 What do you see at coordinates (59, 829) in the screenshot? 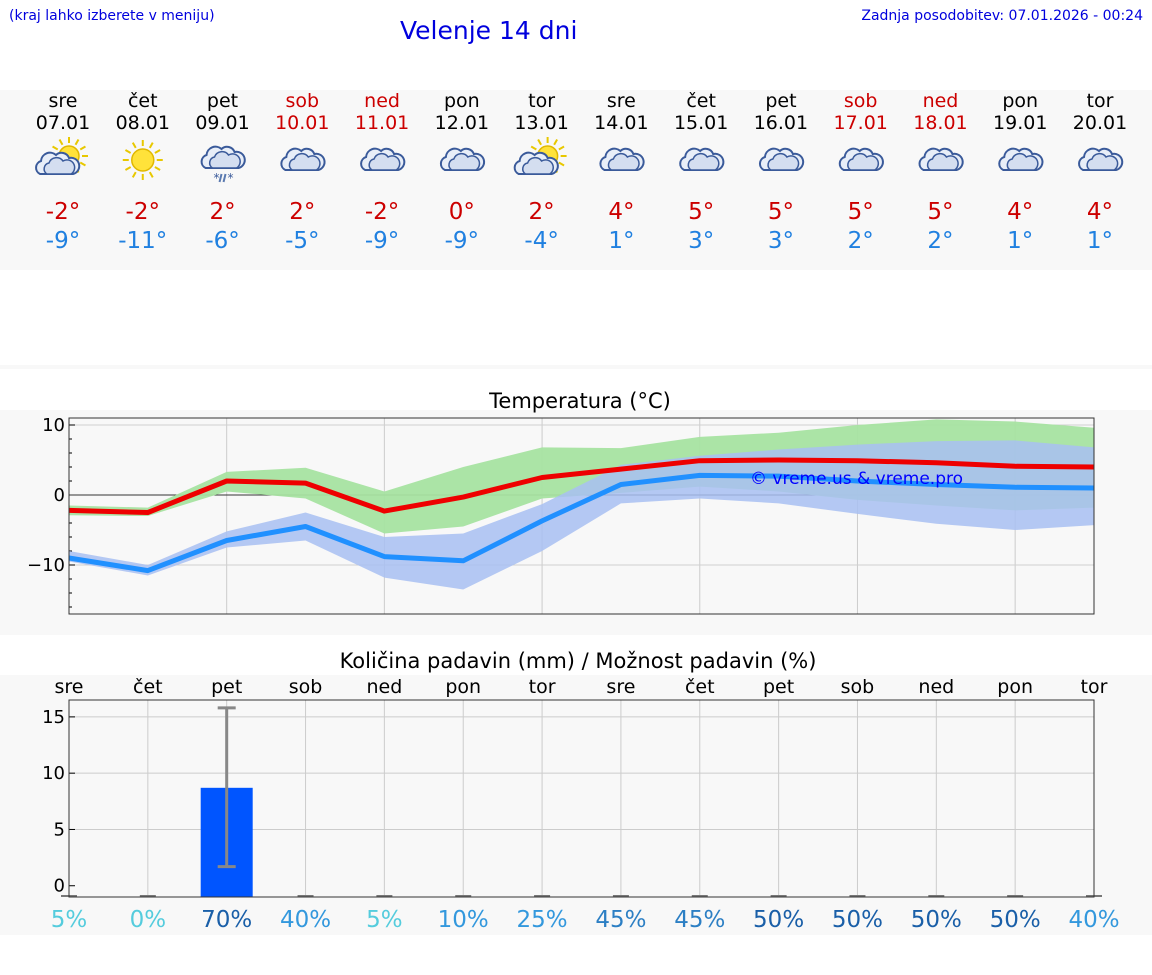
I see `y-tick-label: 5` at bounding box center [59, 829].